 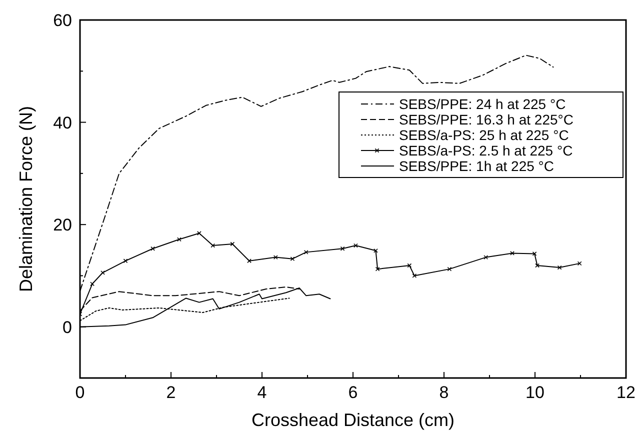 What do you see at coordinates (62, 122) in the screenshot?
I see `y-tick-label: 40` at bounding box center [62, 122].